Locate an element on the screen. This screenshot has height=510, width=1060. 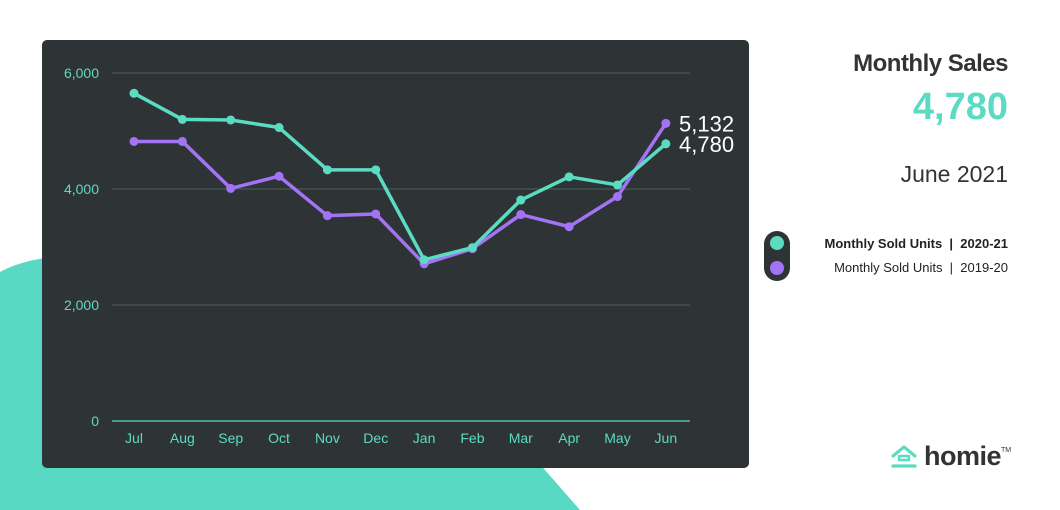
end-value-label: 5,132 is located at coordinates (706, 123).